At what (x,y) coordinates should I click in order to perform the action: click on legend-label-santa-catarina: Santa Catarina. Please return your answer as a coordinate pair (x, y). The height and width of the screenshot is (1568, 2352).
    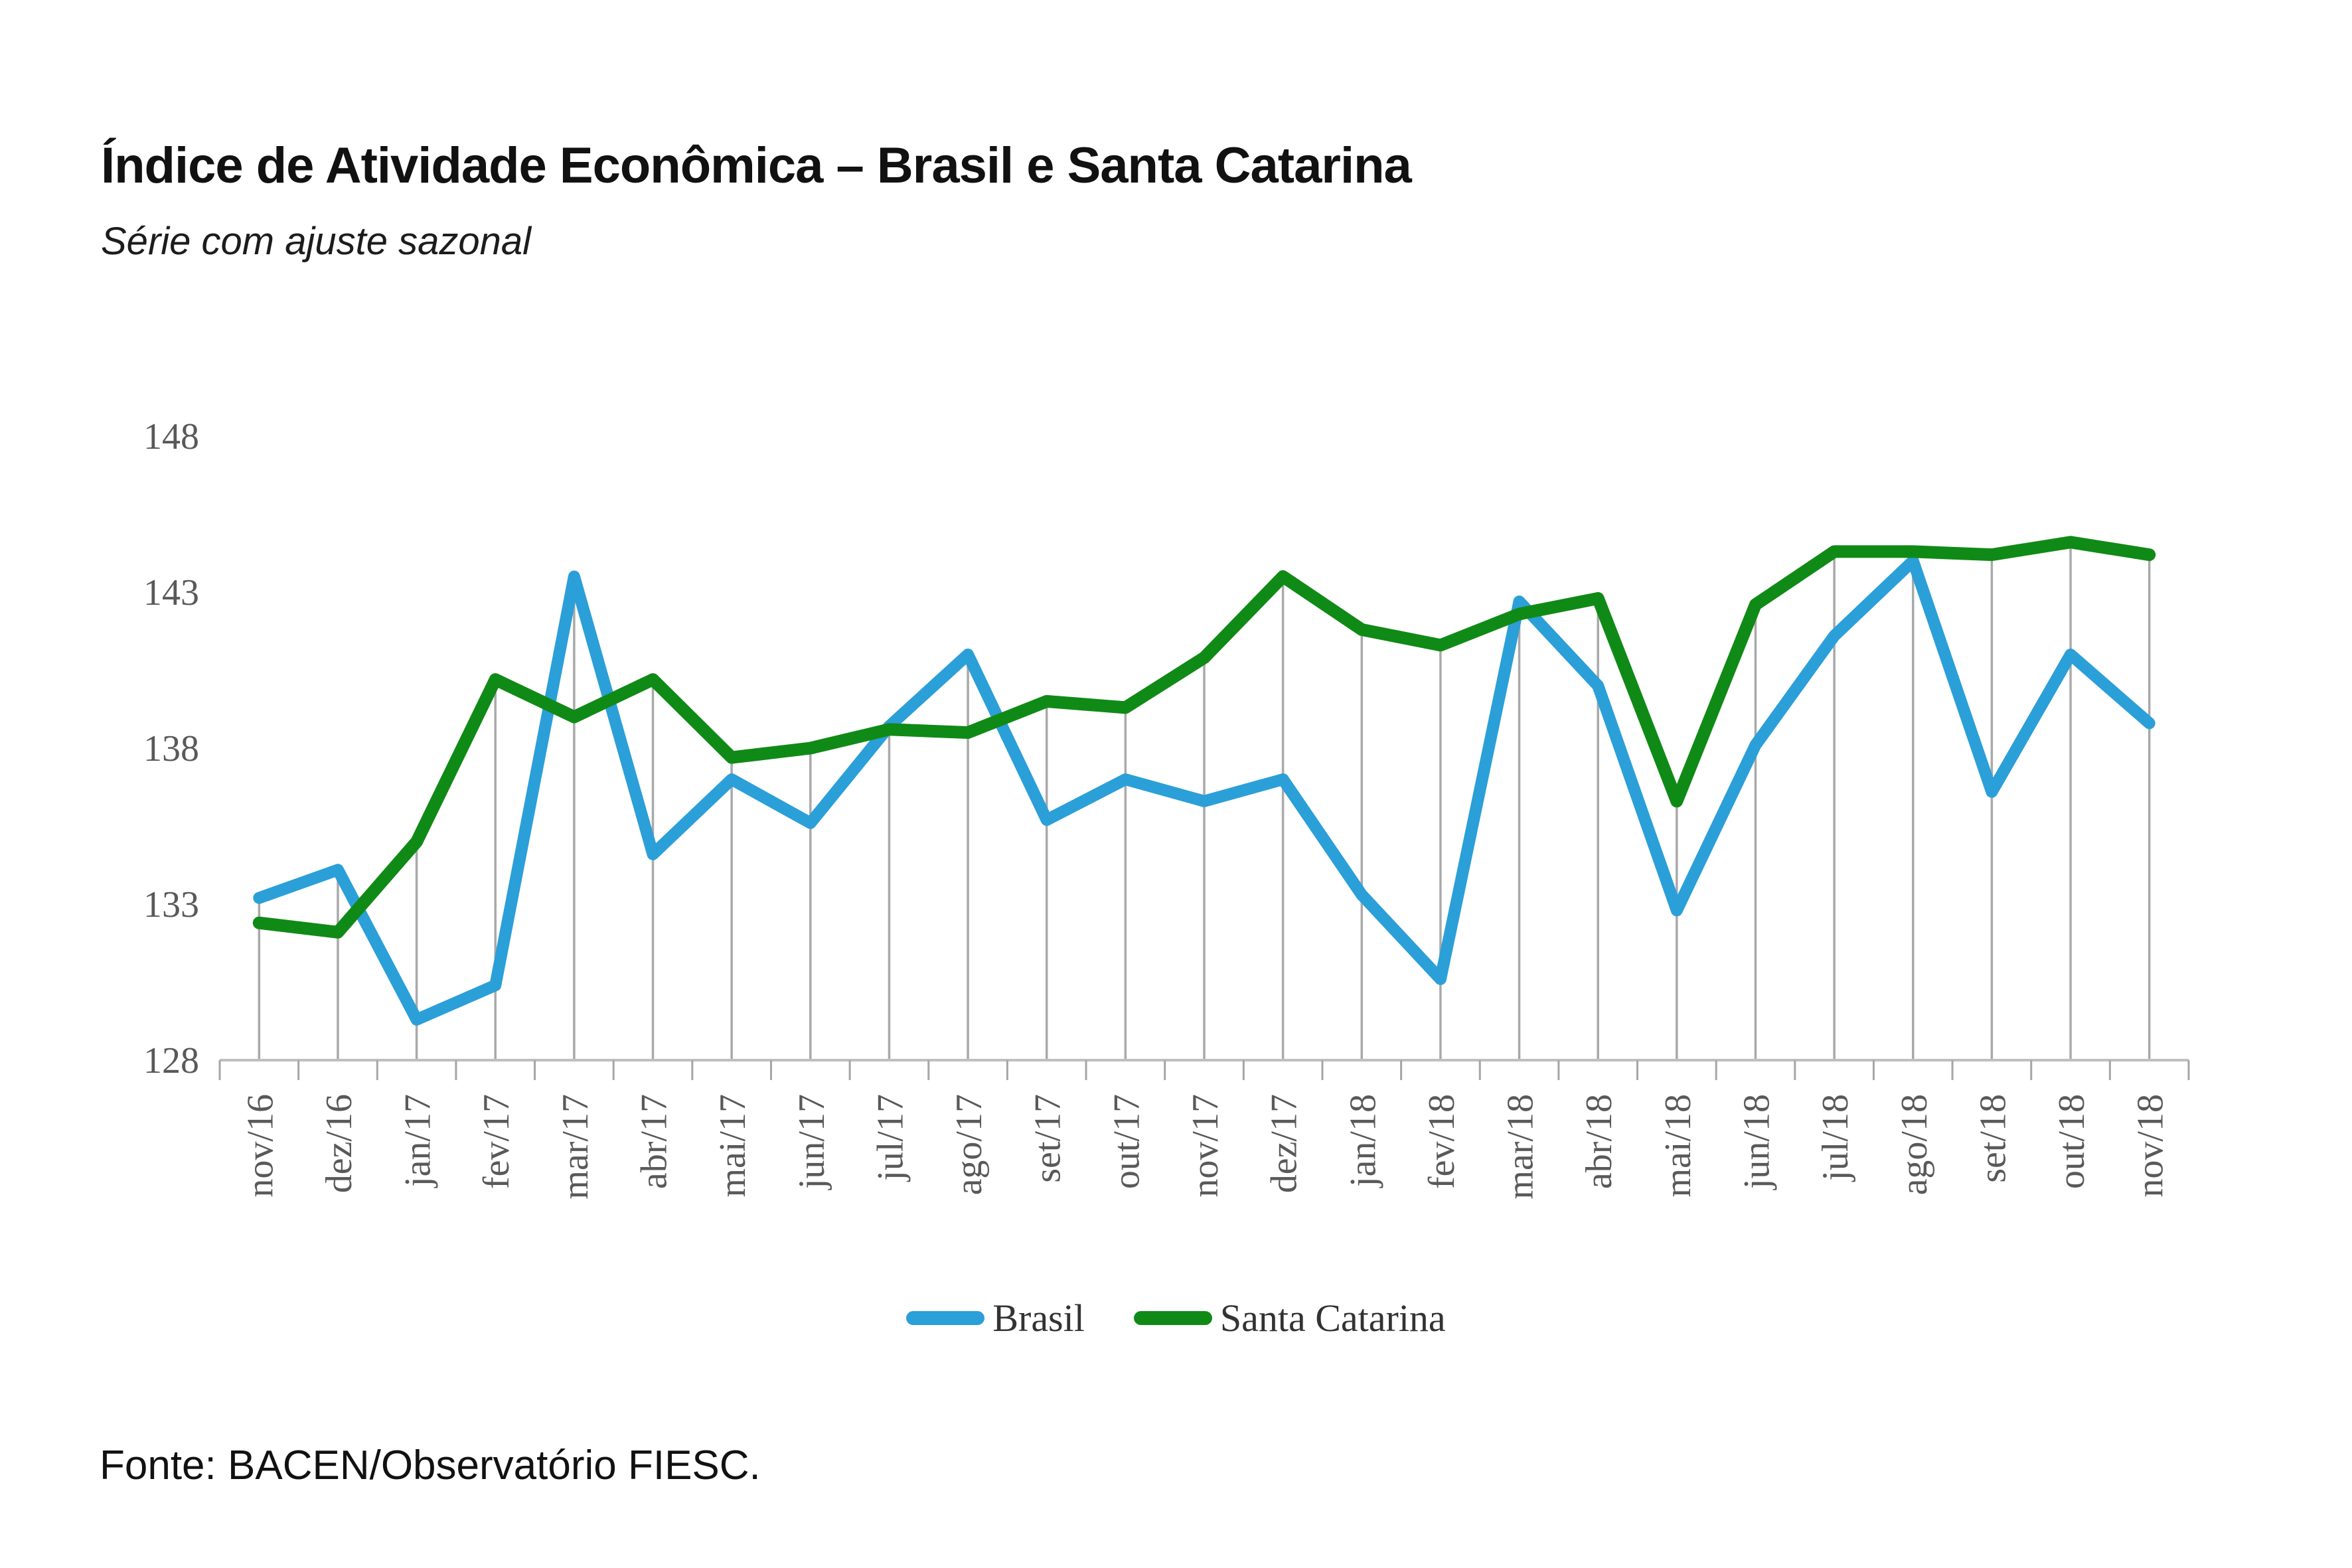
    Looking at the image, I should click on (1332, 1318).